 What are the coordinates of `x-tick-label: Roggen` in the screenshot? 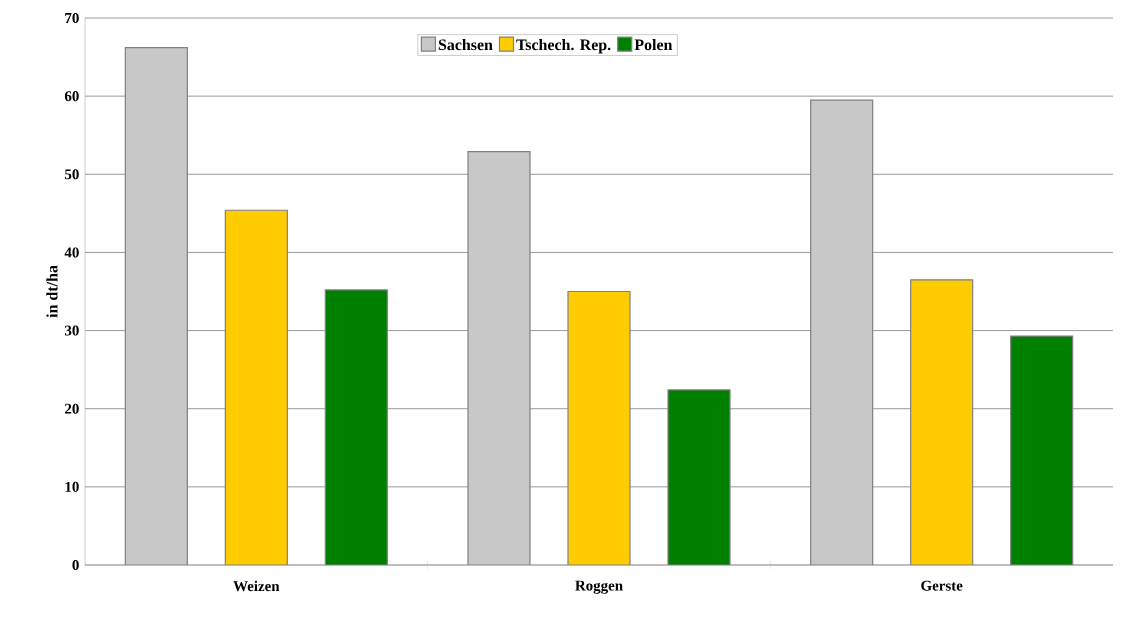 It's located at (599, 587).